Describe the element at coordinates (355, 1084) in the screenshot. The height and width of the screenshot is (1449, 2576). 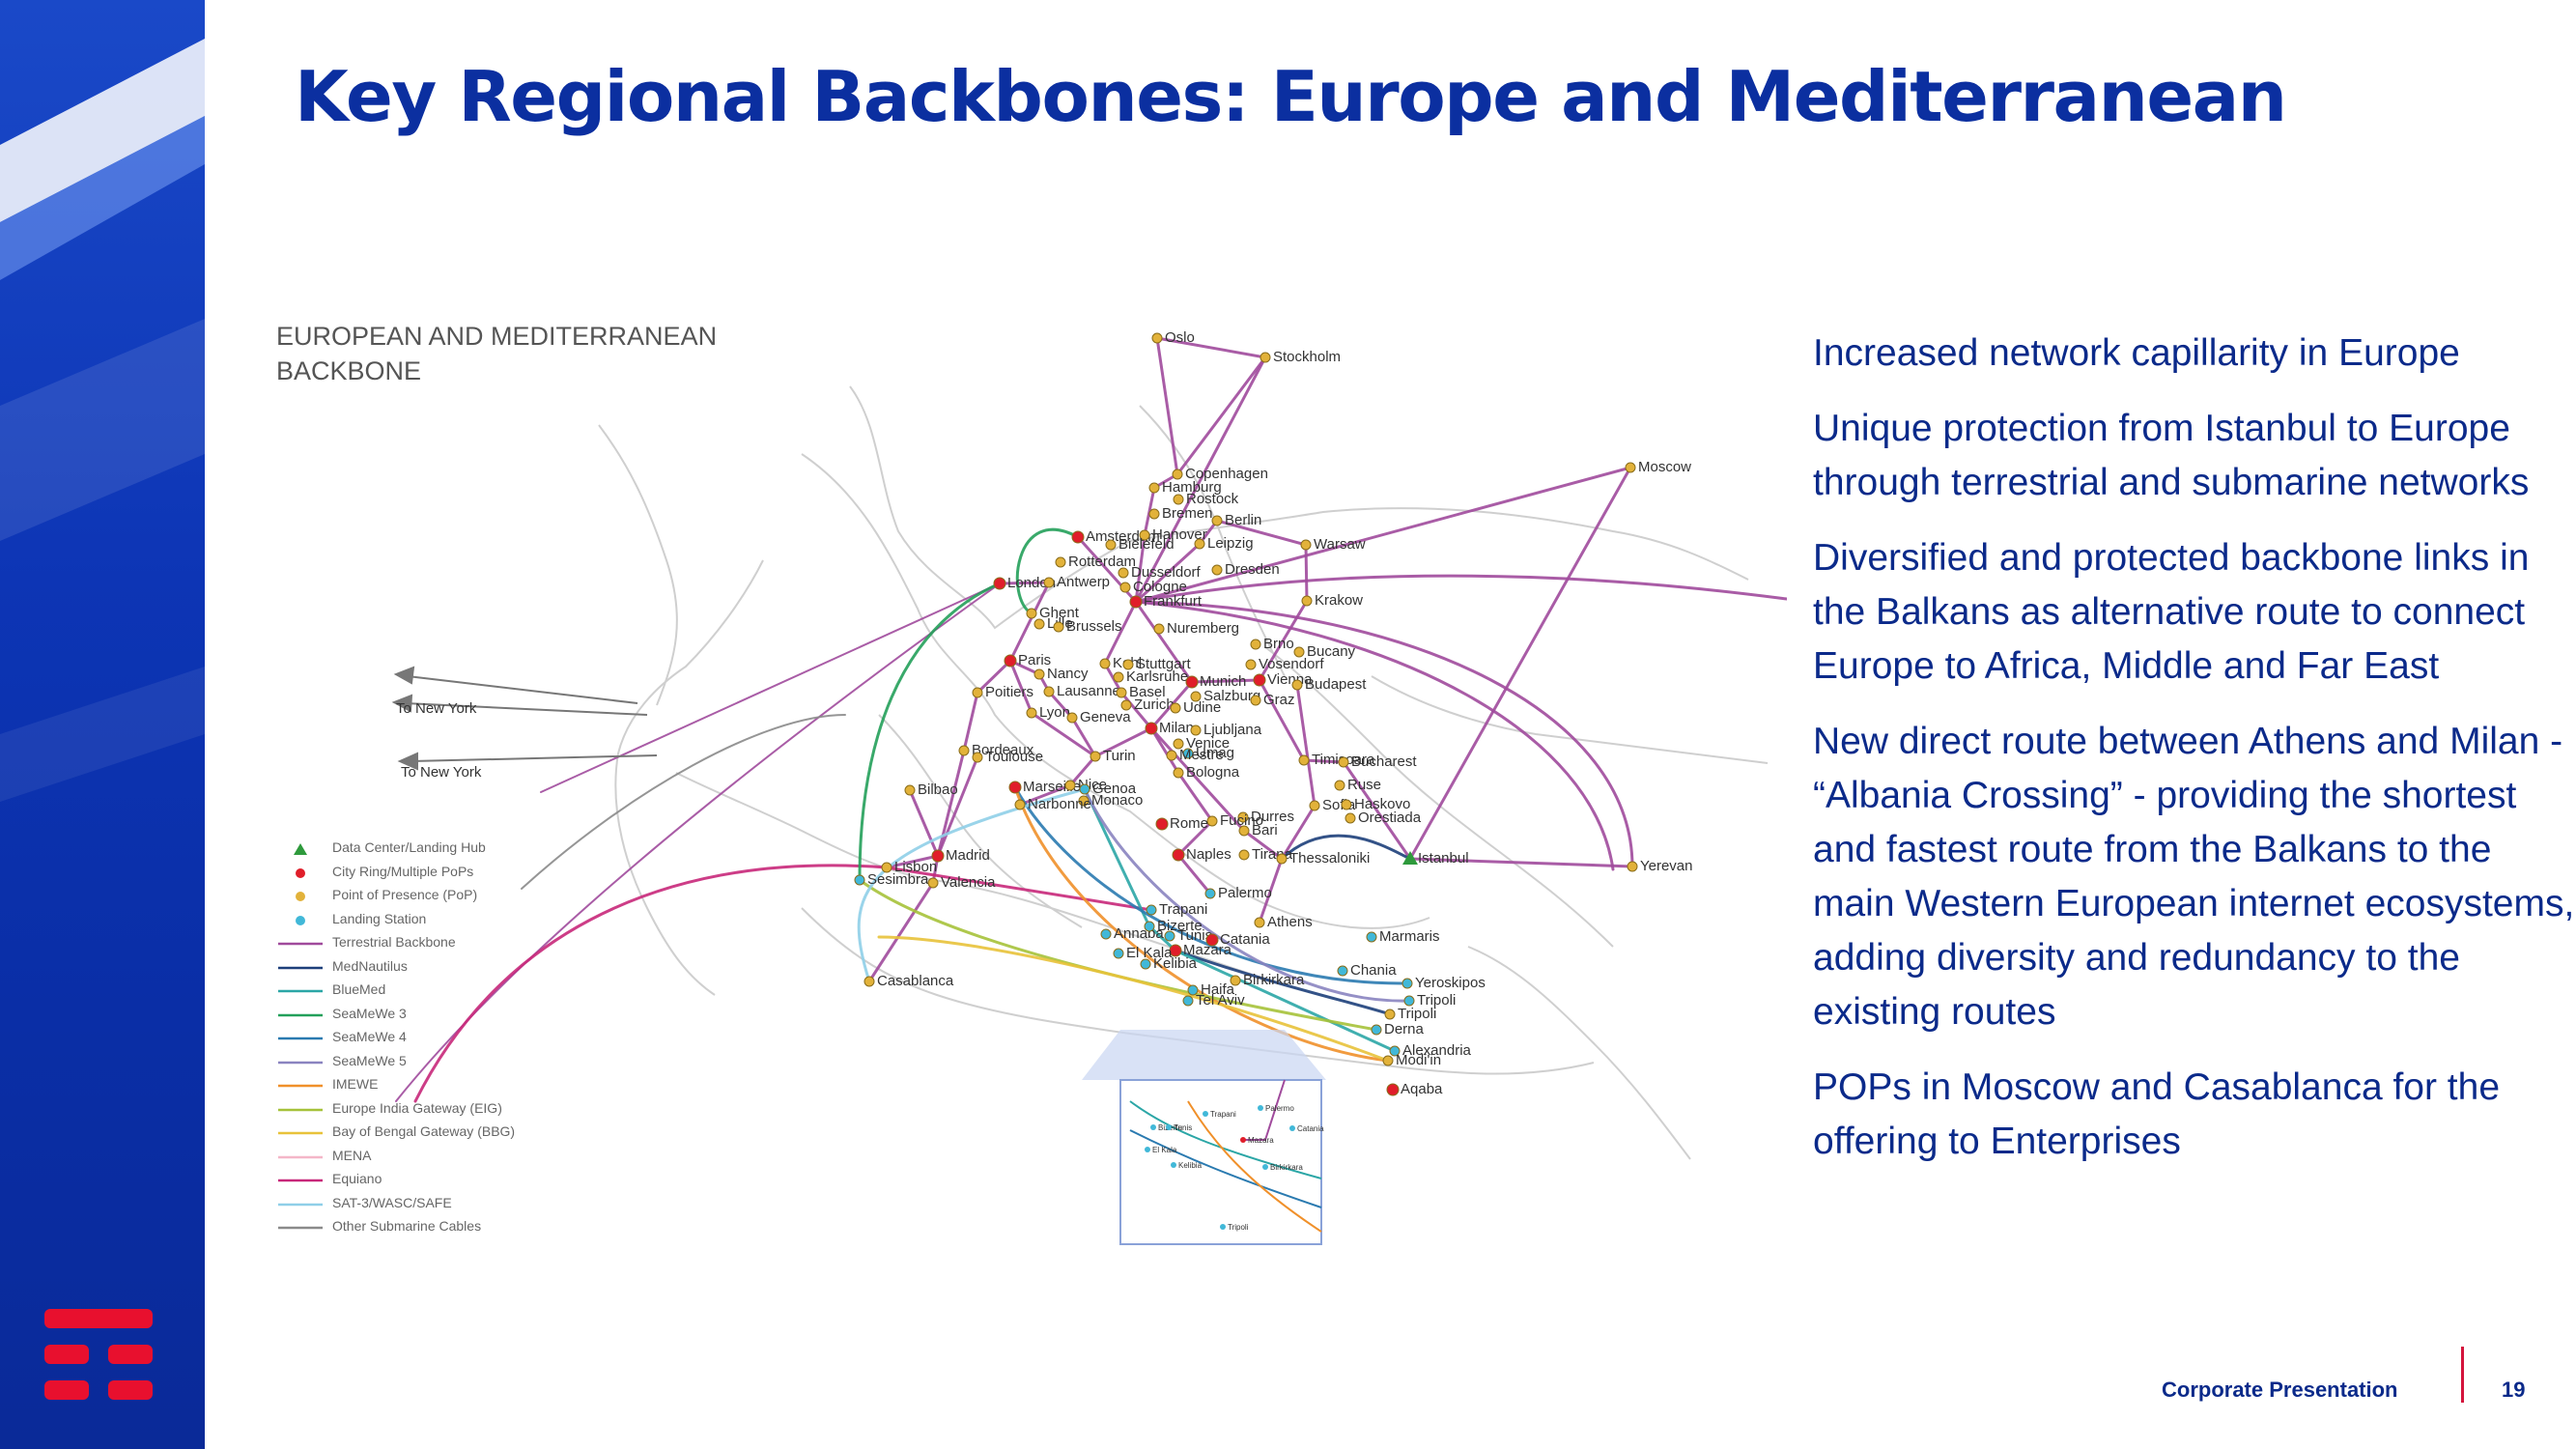
I see `legend-label: IMEWE` at that location.